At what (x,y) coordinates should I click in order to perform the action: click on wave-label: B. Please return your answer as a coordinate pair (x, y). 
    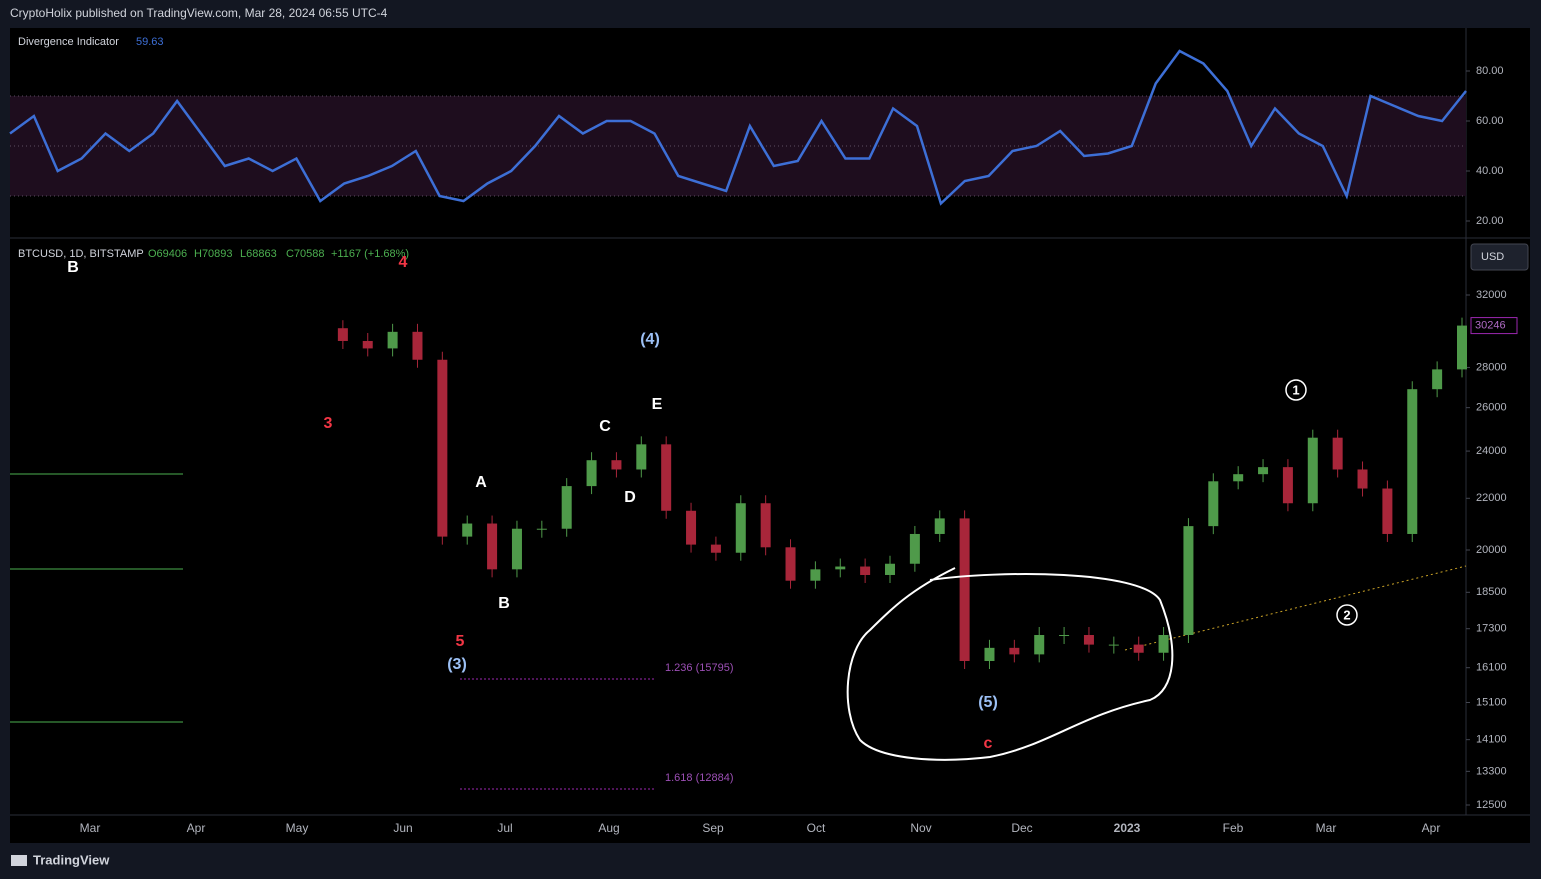
    Looking at the image, I should click on (504, 603).